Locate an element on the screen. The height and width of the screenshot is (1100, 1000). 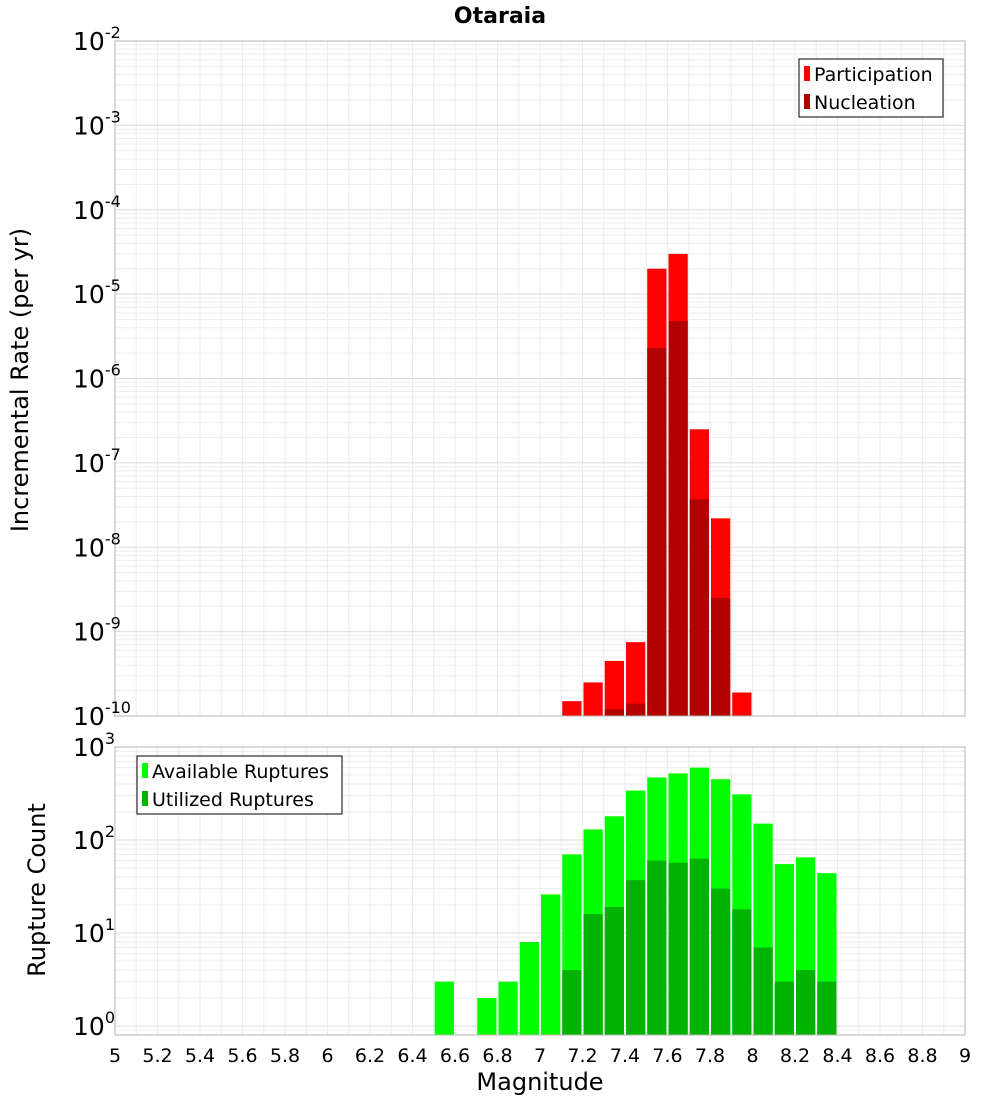
bottom-x-tick-label: 8.4 is located at coordinates (837, 1056).